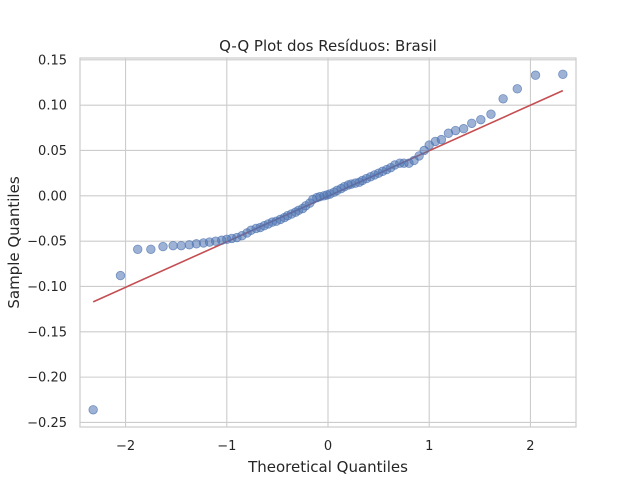 Image resolution: width=640 pixels, height=480 pixels. What do you see at coordinates (47, 378) in the screenshot?
I see `y-tick-label: −0.20` at bounding box center [47, 378].